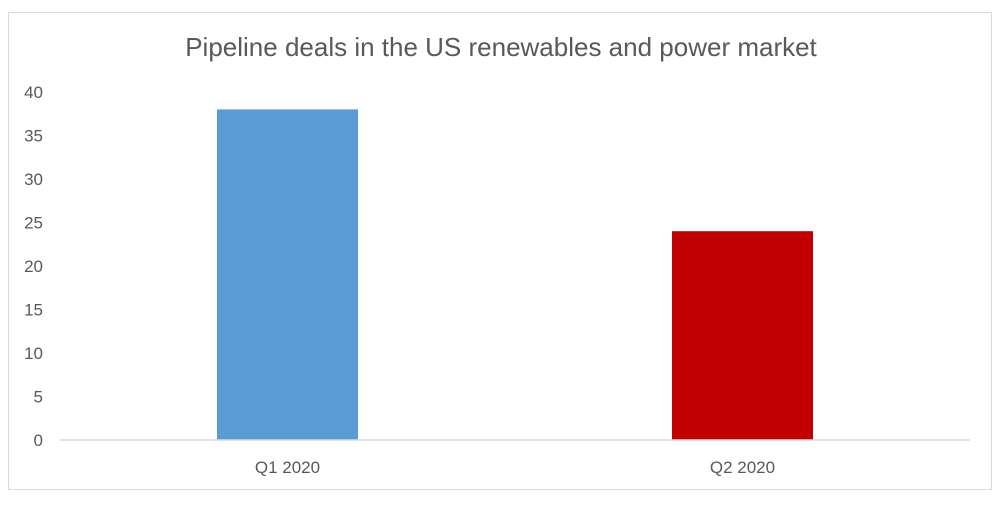  I want to click on x-tick-label: Q2 2020, so click(742, 467).